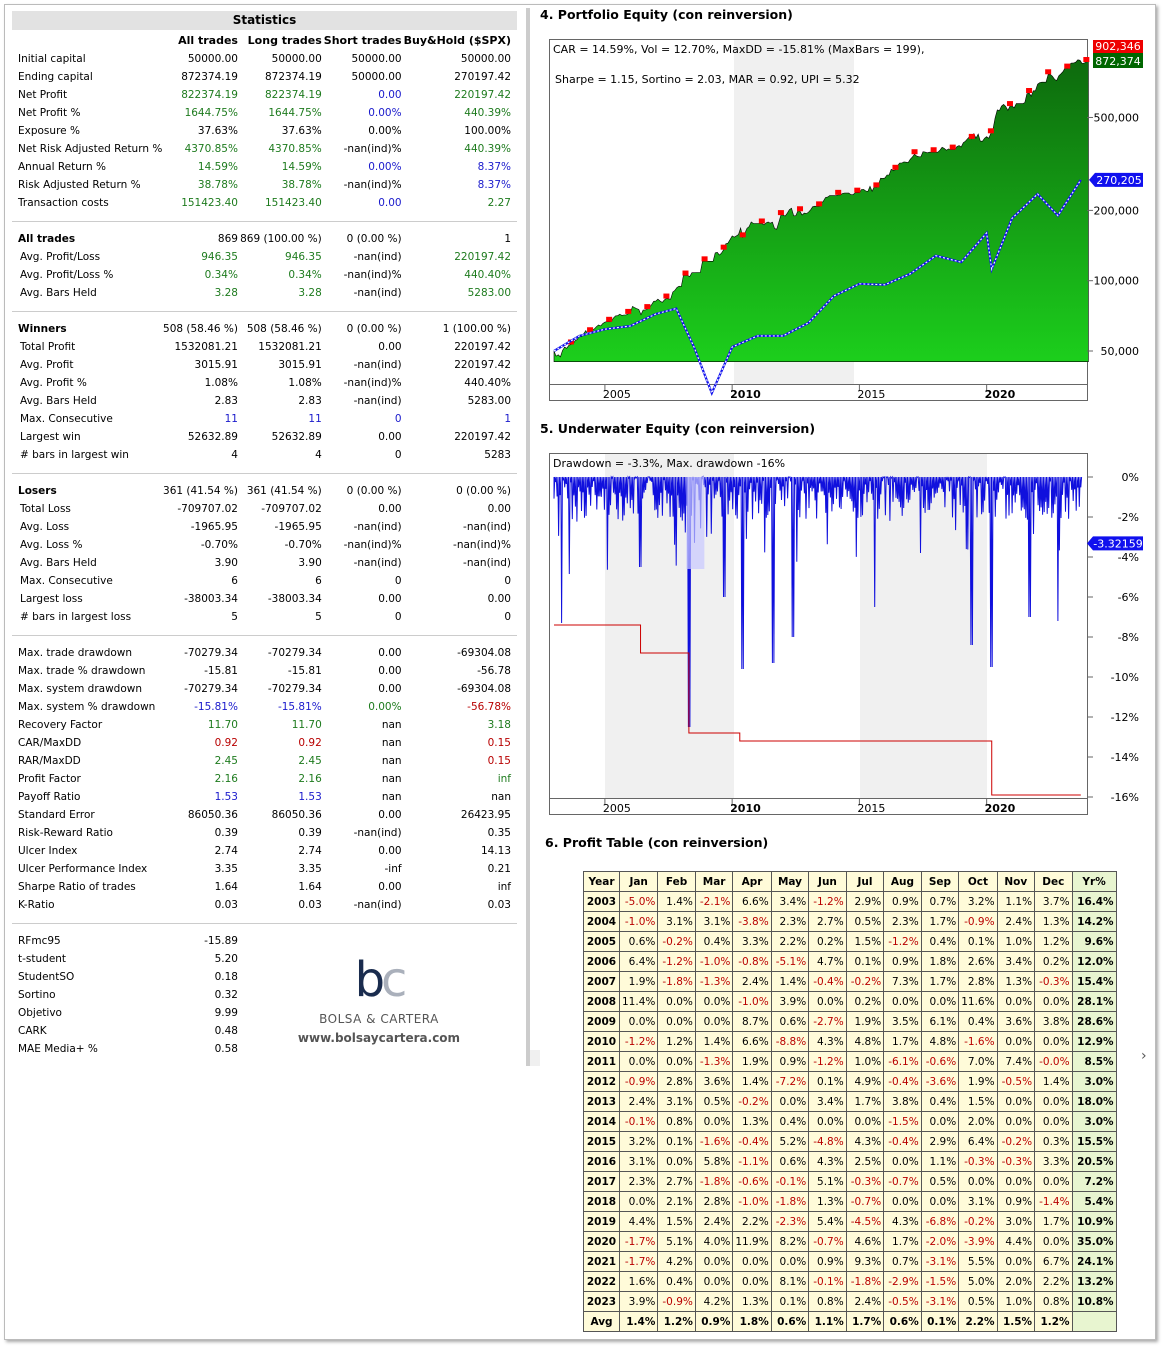 The width and height of the screenshot is (1162, 1346). Describe the element at coordinates (714, 1241) in the screenshot. I see `month-cell: 4.0%` at that location.